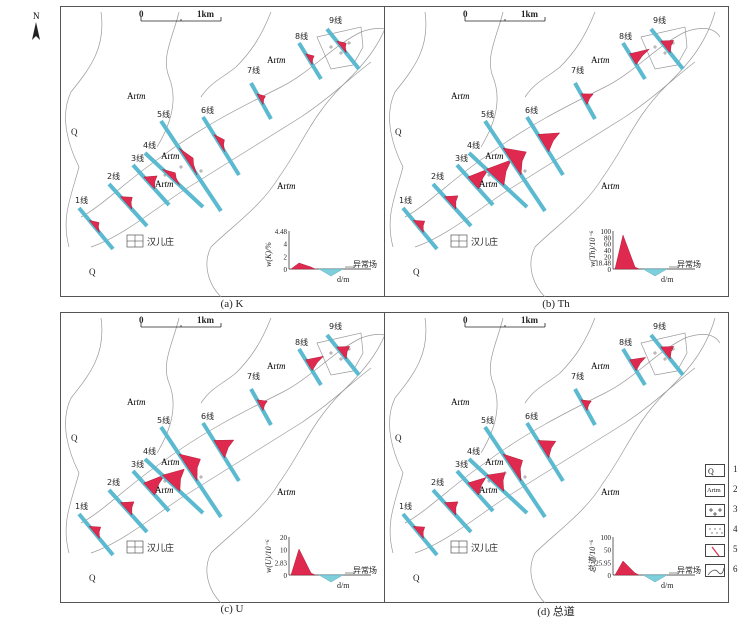  Describe the element at coordinates (416, 272) in the screenshot. I see `label-q-south: Q` at that location.